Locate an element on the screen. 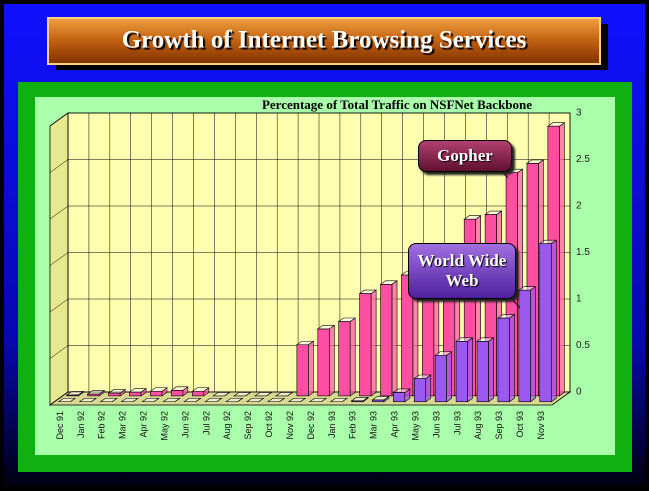 The width and height of the screenshot is (649, 491). x-tick-label: Mar 92 is located at coordinates (123, 425).